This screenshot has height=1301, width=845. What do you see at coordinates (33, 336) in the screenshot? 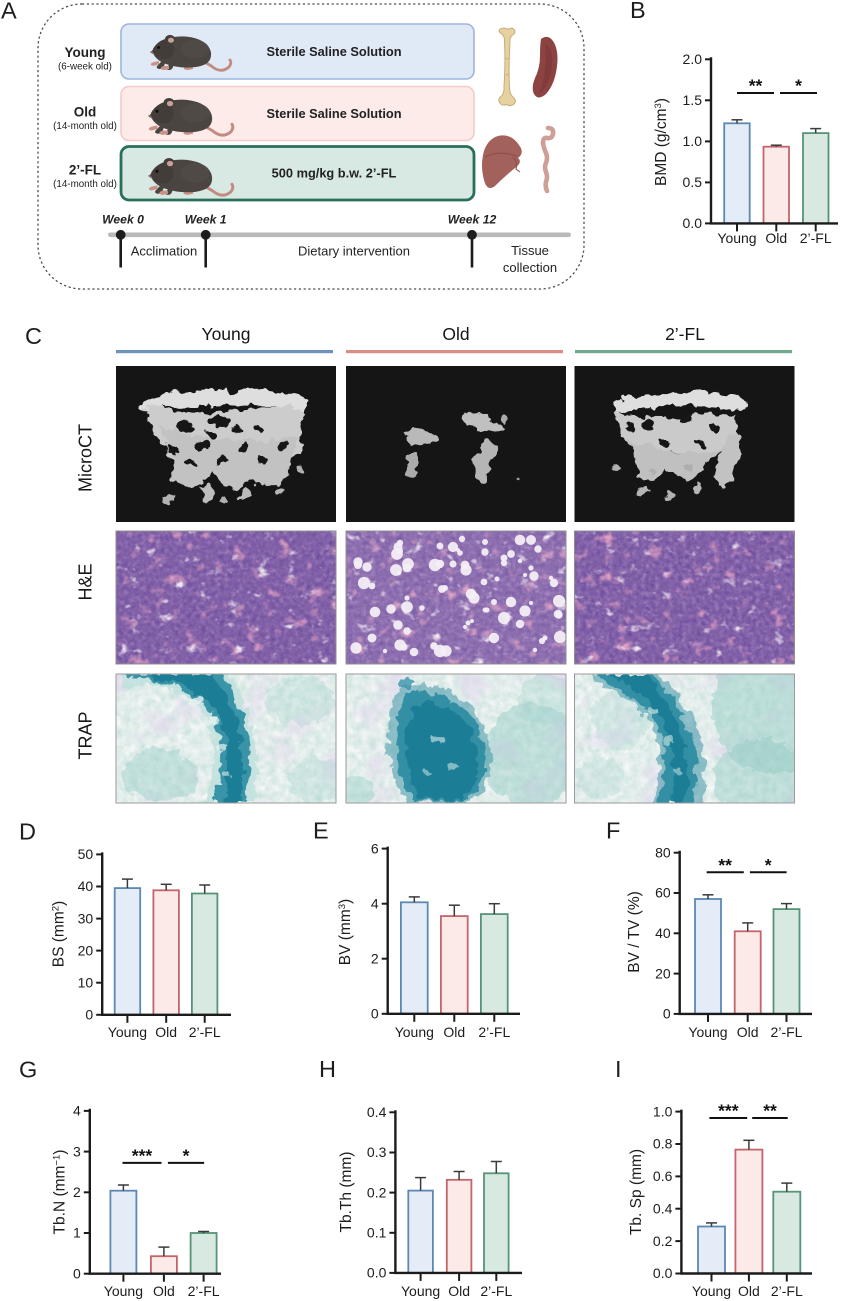
I see `svg-text: C` at bounding box center [33, 336].